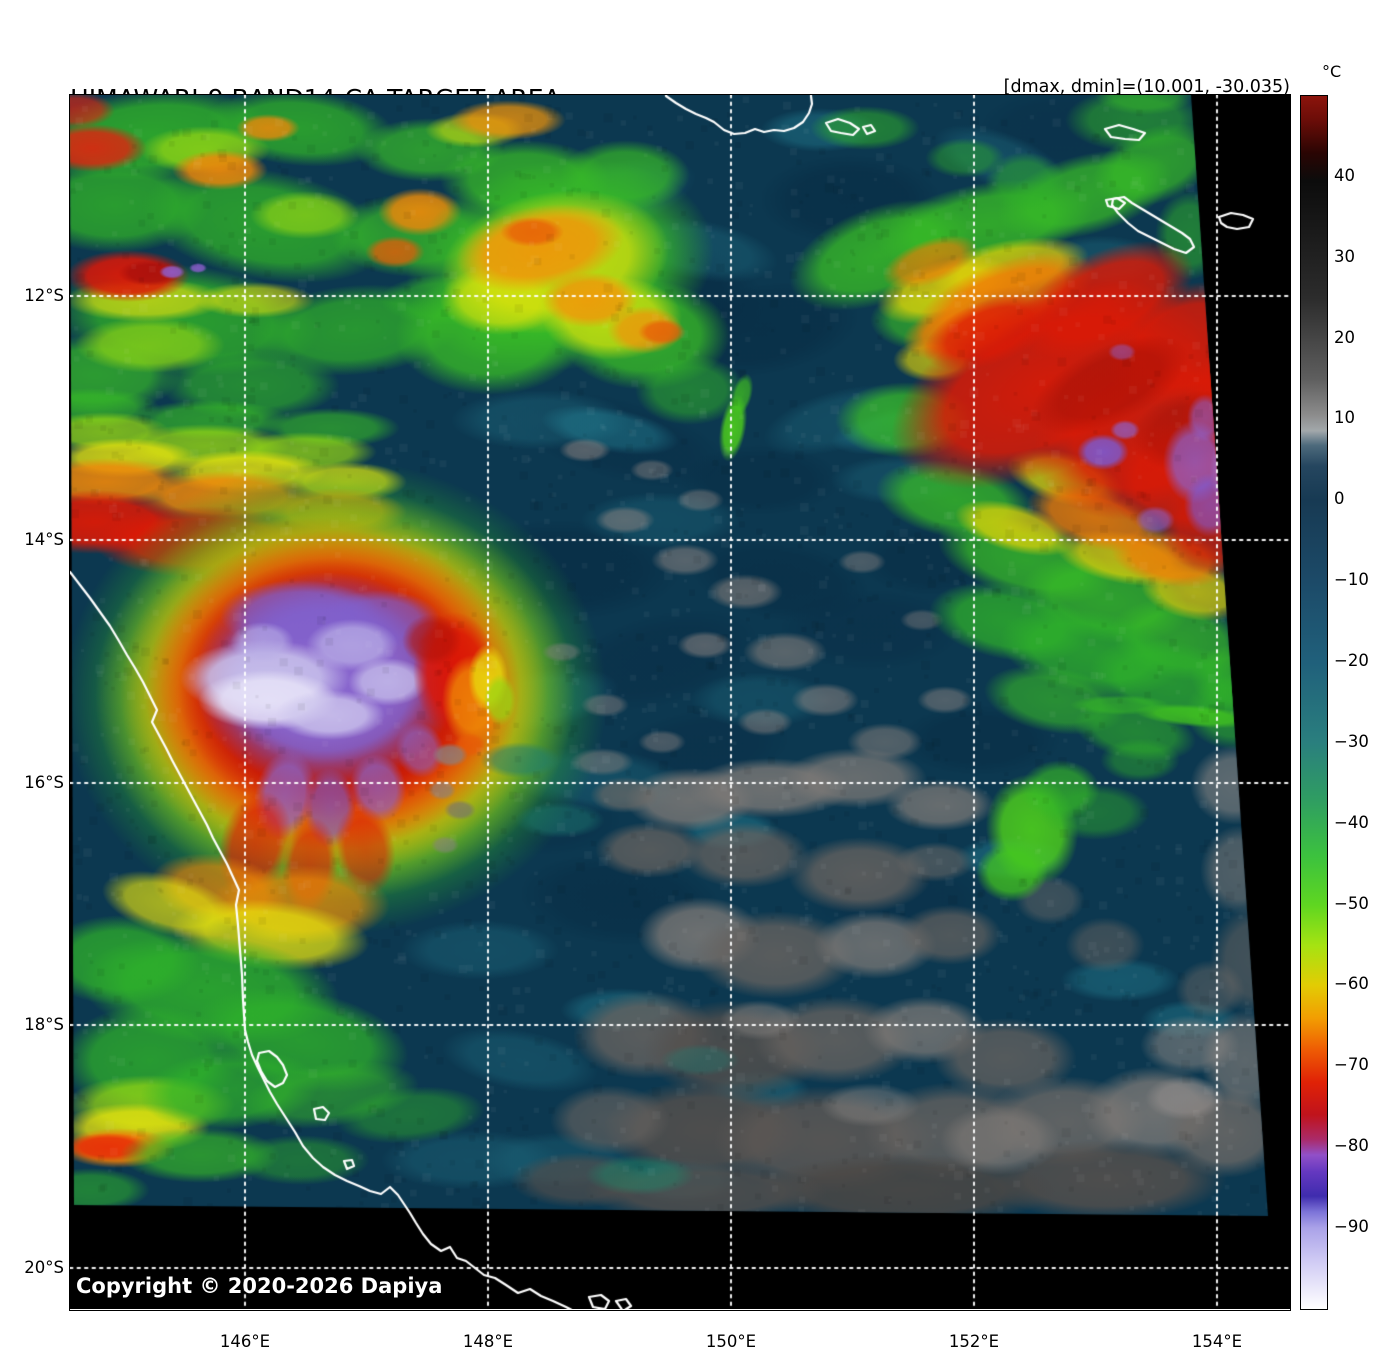  Describe the element at coordinates (1217, 1341) in the screenshot. I see `lon-tick-label: 154°E` at that location.